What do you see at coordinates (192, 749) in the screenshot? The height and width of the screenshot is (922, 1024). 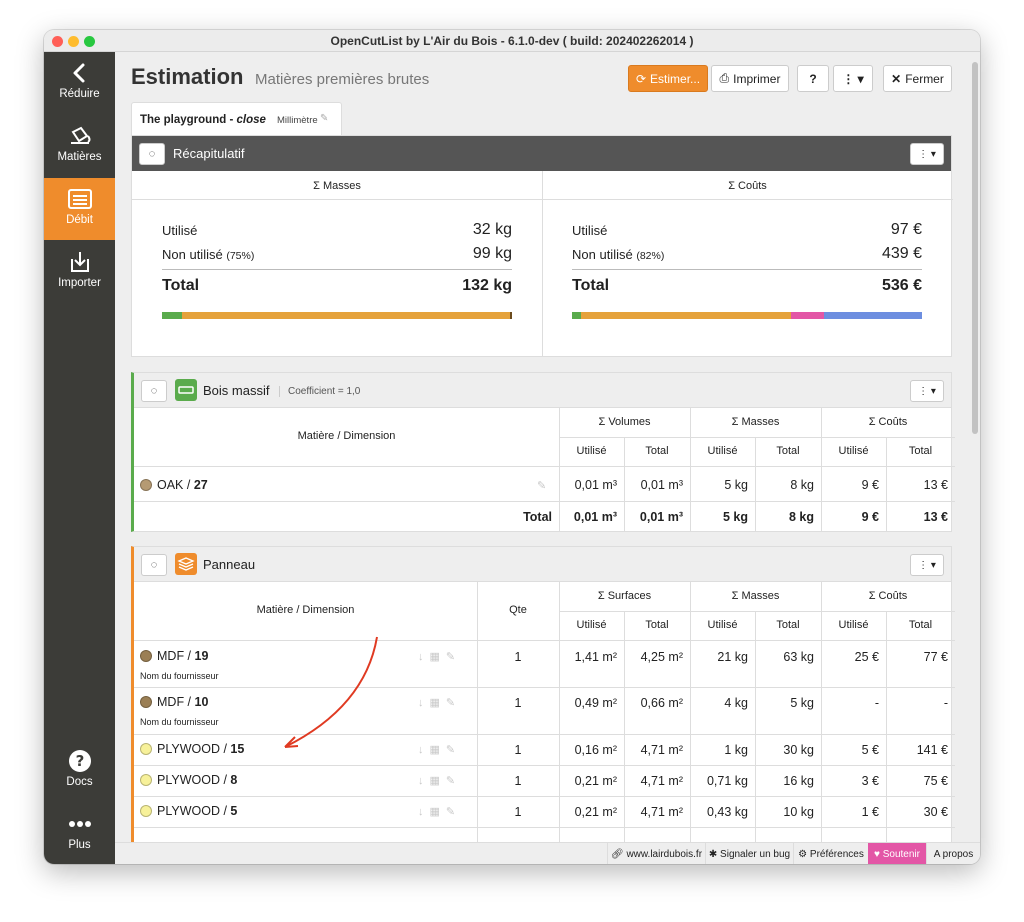 I see `table-row: PLYWOOD / 15` at bounding box center [192, 749].